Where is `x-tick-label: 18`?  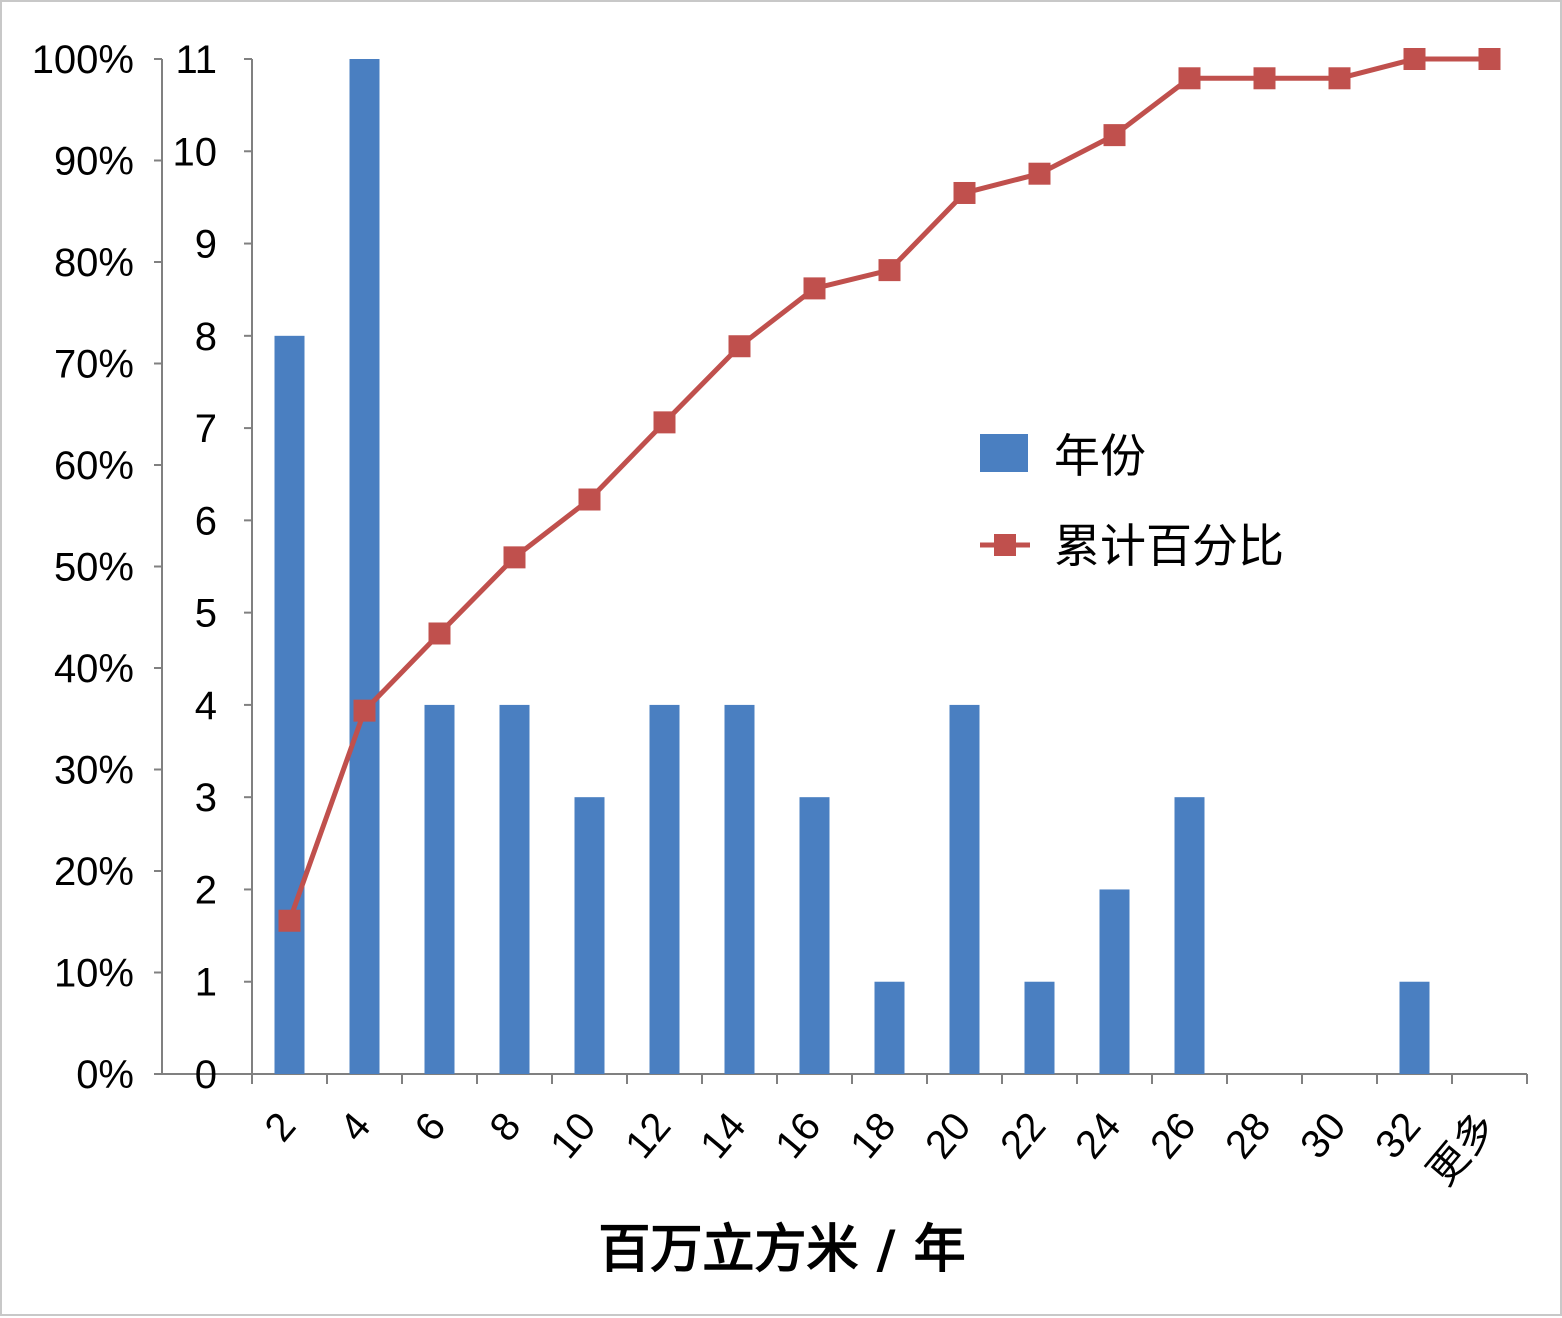 x-tick-label: 18 is located at coordinates (873, 1136).